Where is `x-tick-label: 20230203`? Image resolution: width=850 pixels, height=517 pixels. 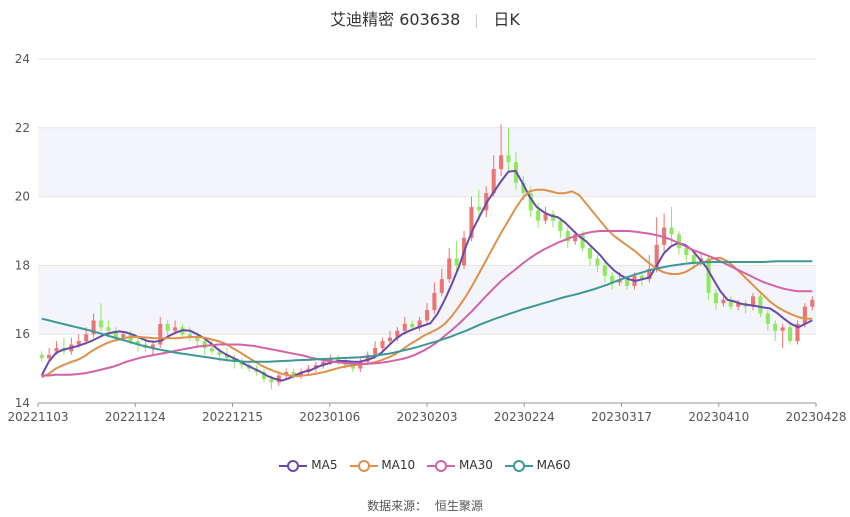
x-tick-label: 20230203 is located at coordinates (426, 417).